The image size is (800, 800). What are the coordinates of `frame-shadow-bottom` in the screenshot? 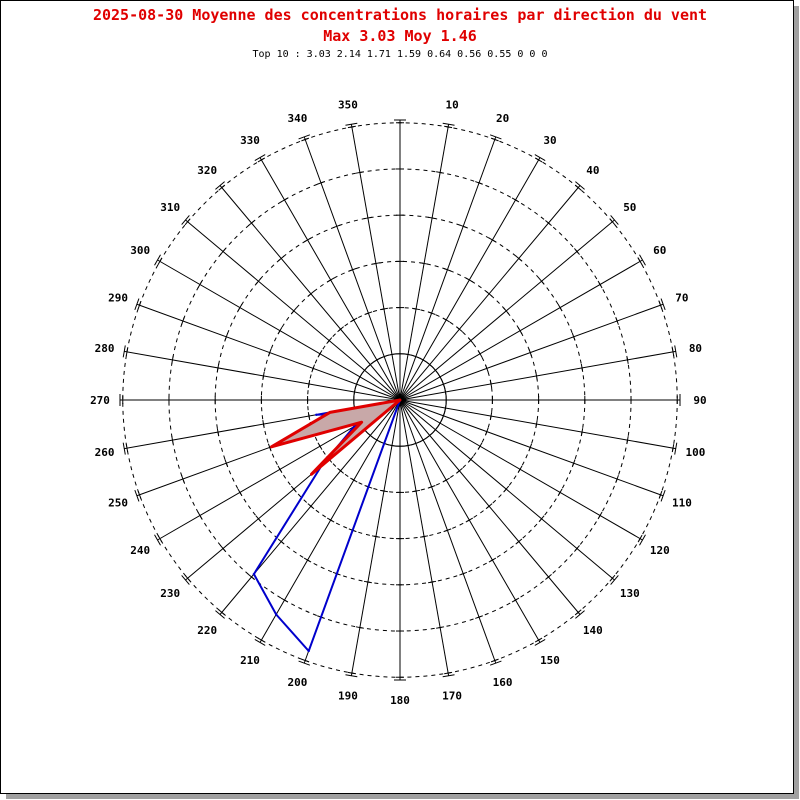 It's located at (402, 796).